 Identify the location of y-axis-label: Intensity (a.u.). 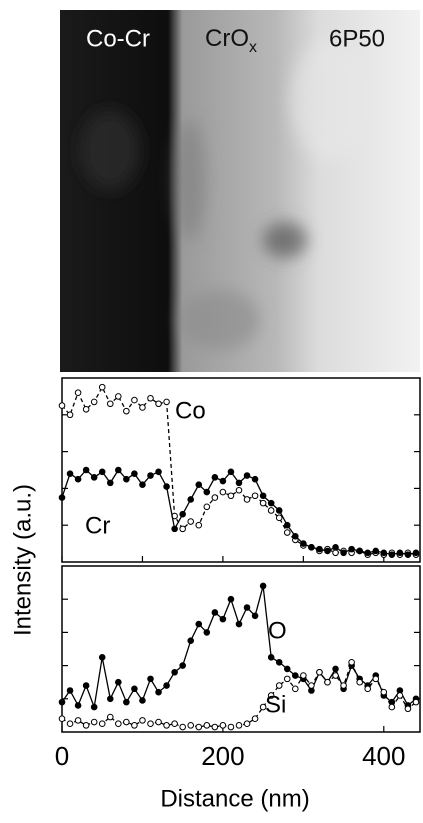
(22, 560).